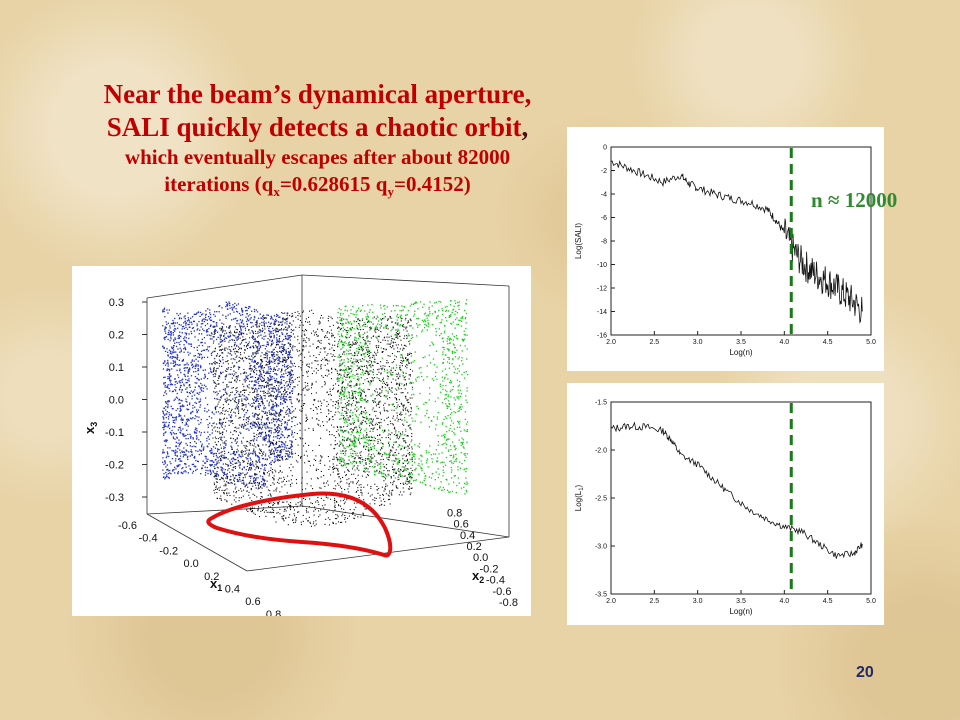  Describe the element at coordinates (467, 536) in the screenshot. I see `x2-tick-label: 0.4` at that location.